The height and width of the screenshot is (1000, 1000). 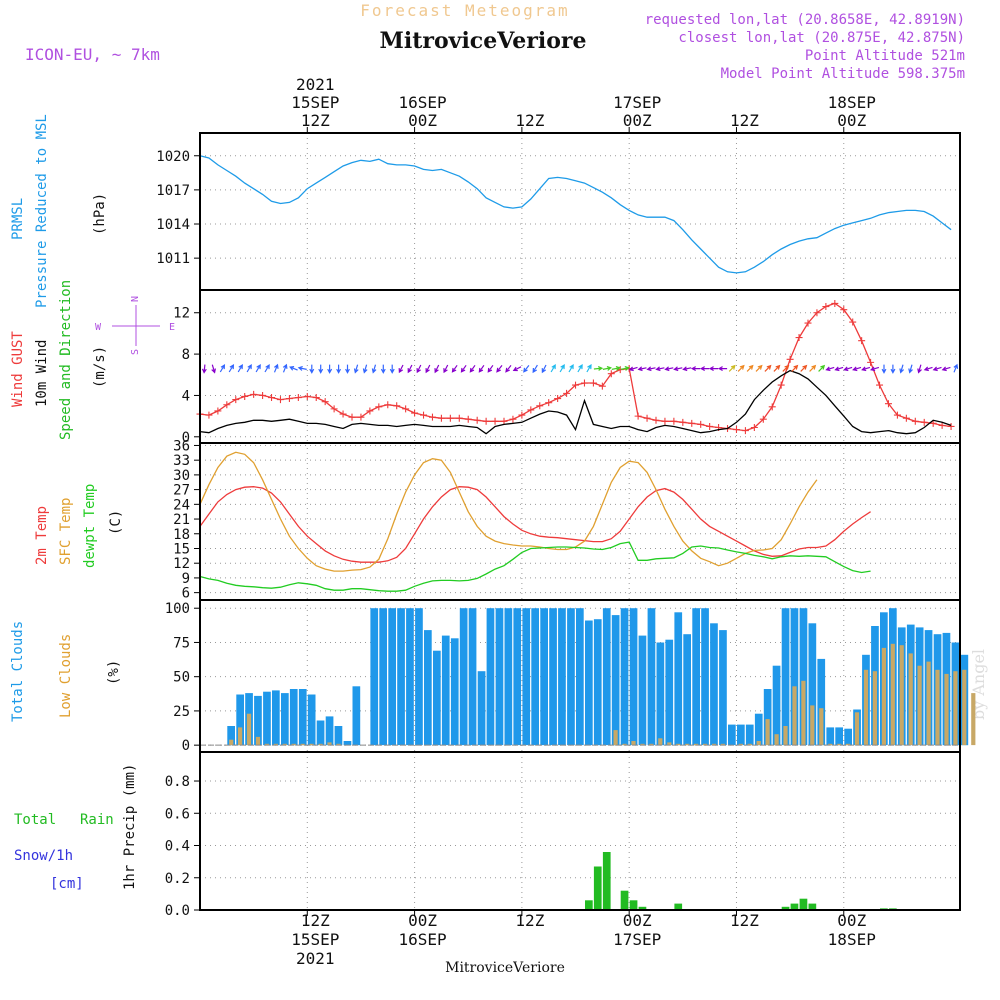 I want to click on pressure-unit: (hPa), so click(x=100, y=214).